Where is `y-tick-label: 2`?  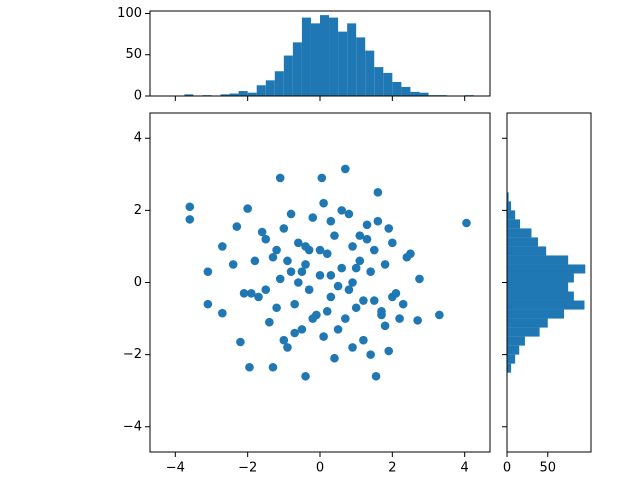
y-tick-label: 2 is located at coordinates (138, 210).